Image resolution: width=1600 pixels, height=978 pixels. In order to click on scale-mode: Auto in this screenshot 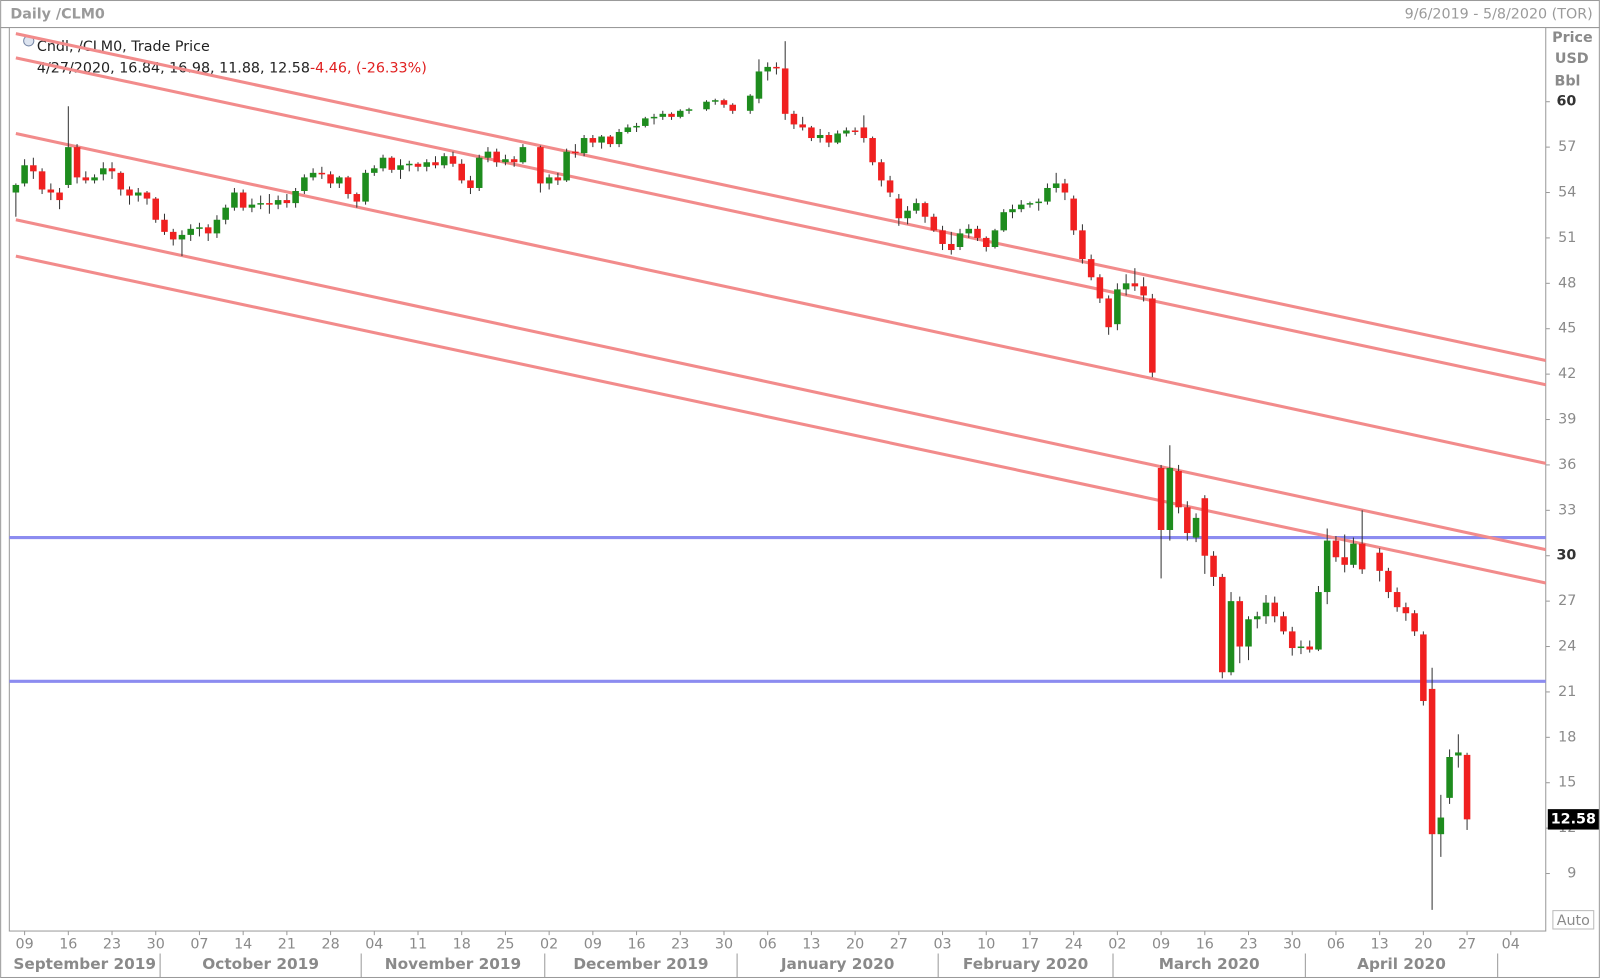, I will do `click(1573, 921)`.